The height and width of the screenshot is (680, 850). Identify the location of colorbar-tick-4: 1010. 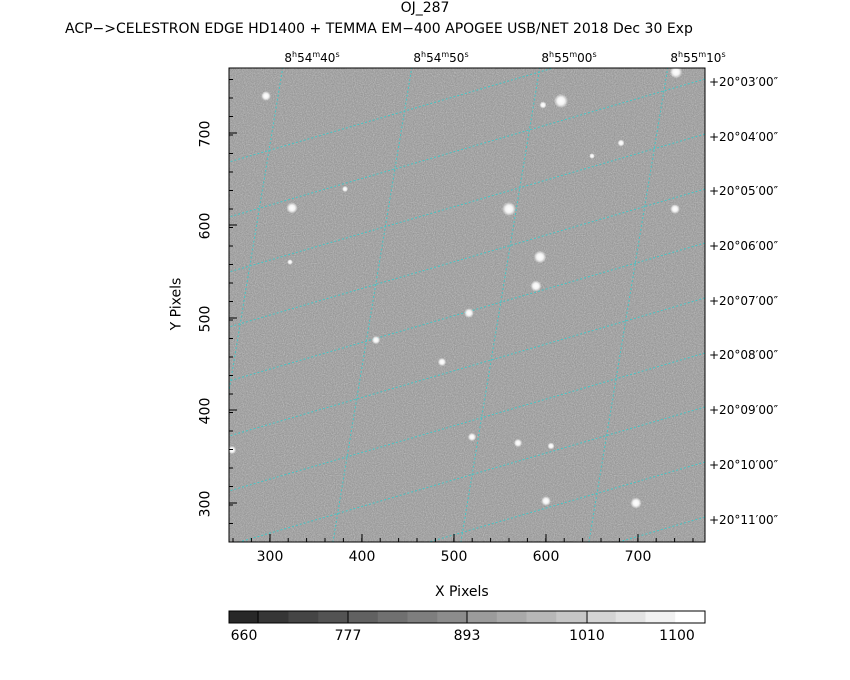
(587, 636).